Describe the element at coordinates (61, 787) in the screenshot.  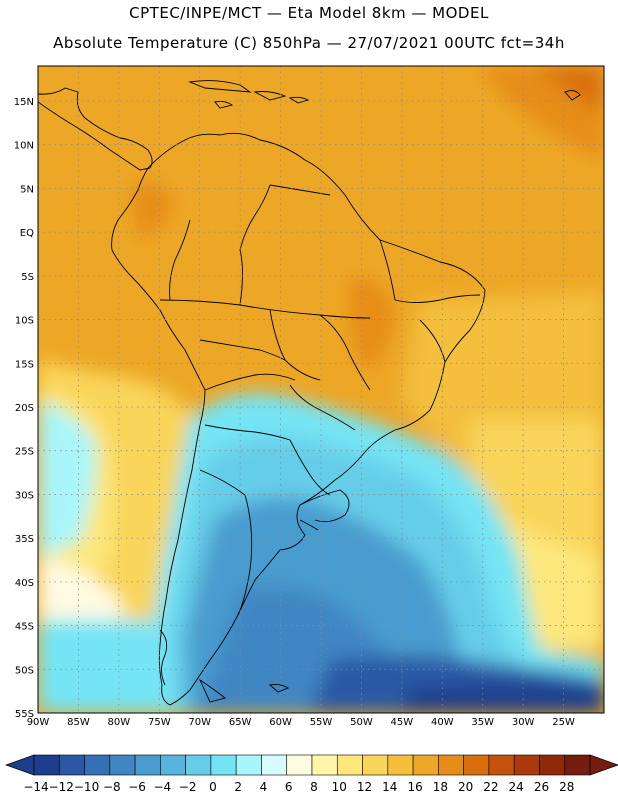
I see `colorbar-tick-label: −12` at that location.